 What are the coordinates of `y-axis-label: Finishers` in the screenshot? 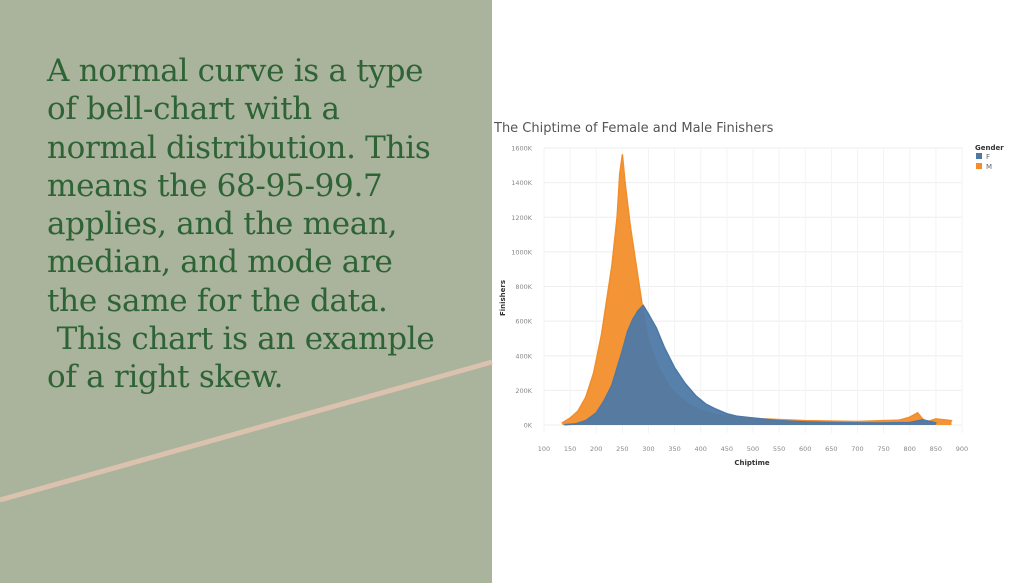 It's located at (503, 298).